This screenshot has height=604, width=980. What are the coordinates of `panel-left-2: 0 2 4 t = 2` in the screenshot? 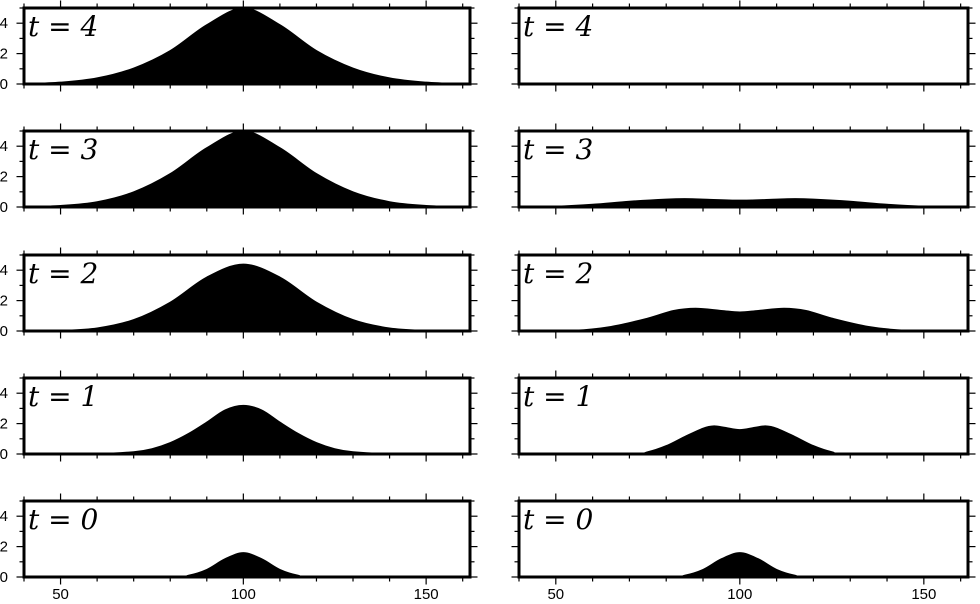 It's located at (239, 293).